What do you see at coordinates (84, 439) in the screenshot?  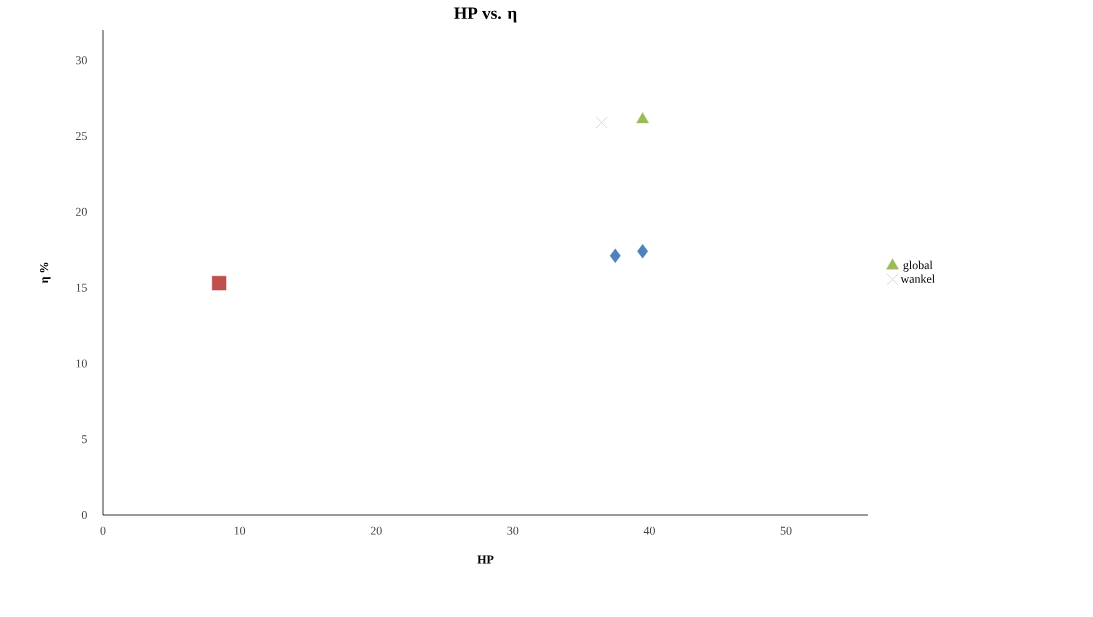 I see `y-tick-label: 5` at bounding box center [84, 439].